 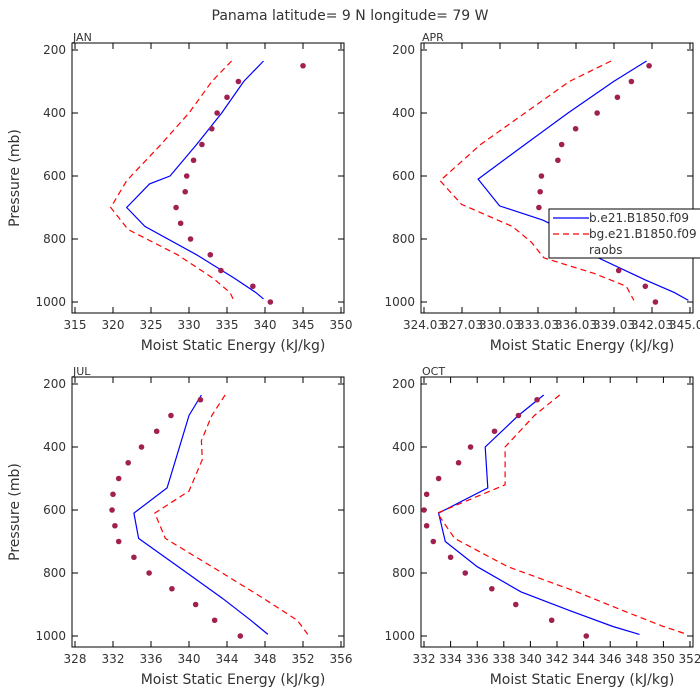 I want to click on x-tick-label: 344, so click(x=227, y=659).